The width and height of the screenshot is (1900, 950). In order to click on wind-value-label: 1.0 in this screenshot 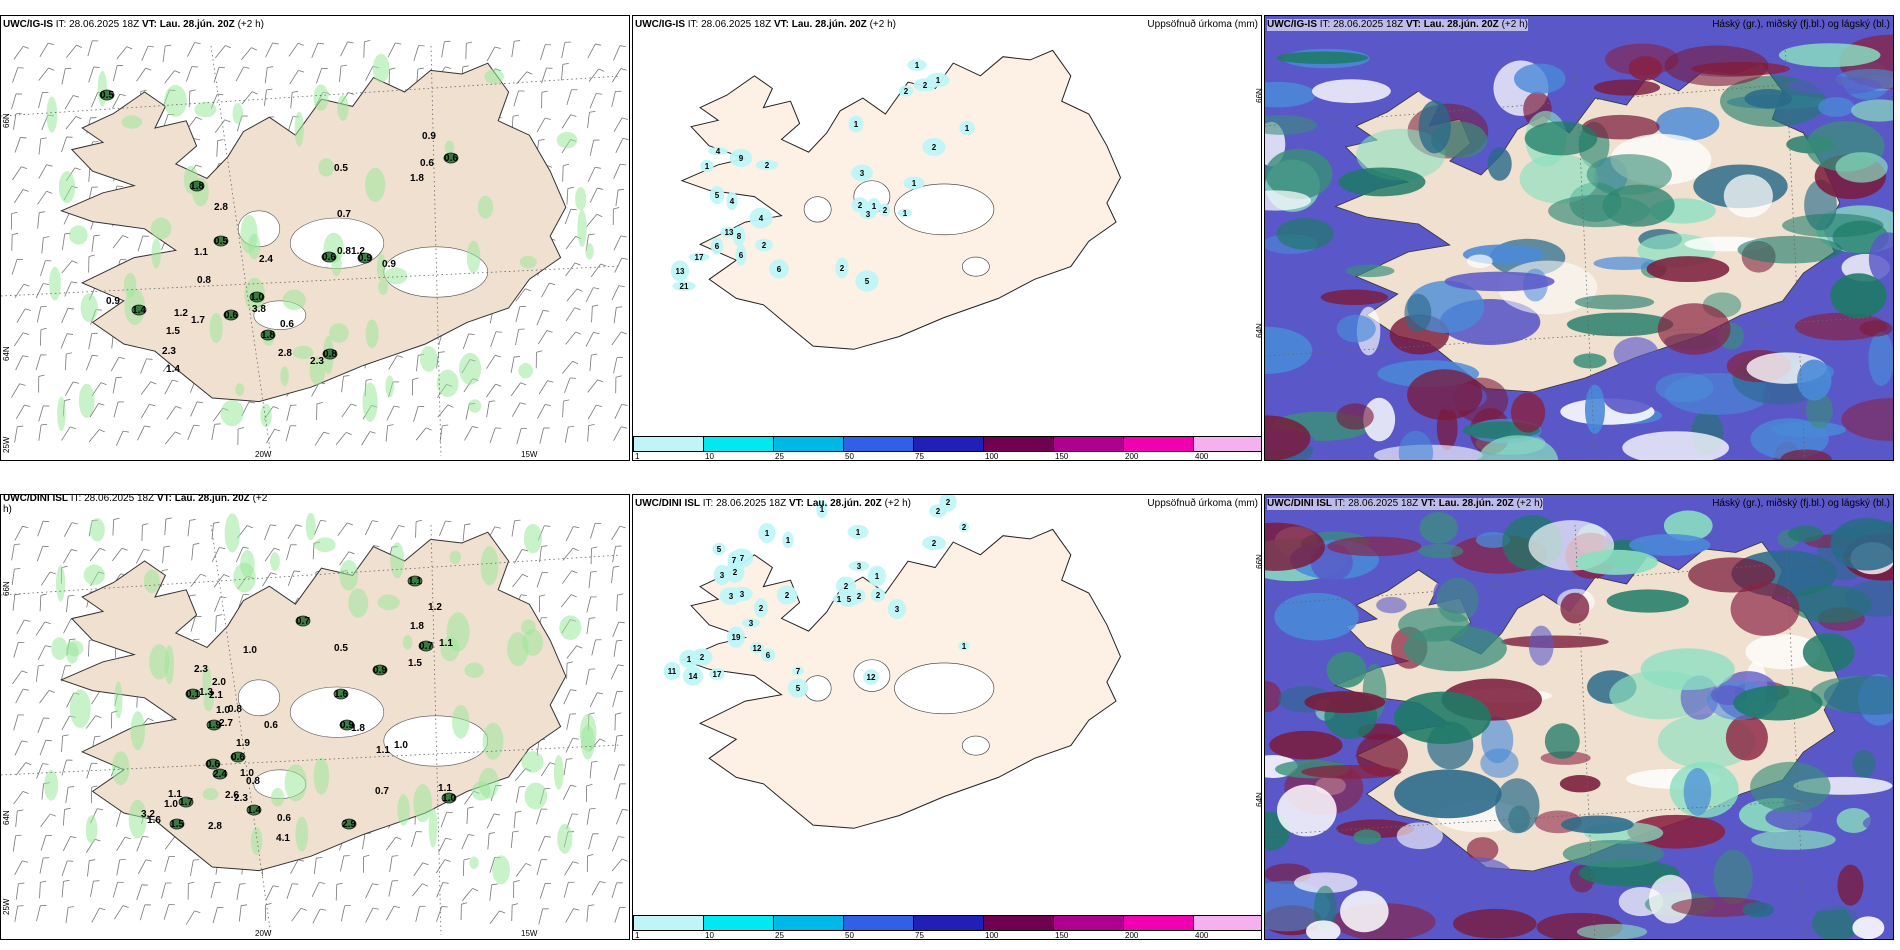, I will do `click(257, 297)`.